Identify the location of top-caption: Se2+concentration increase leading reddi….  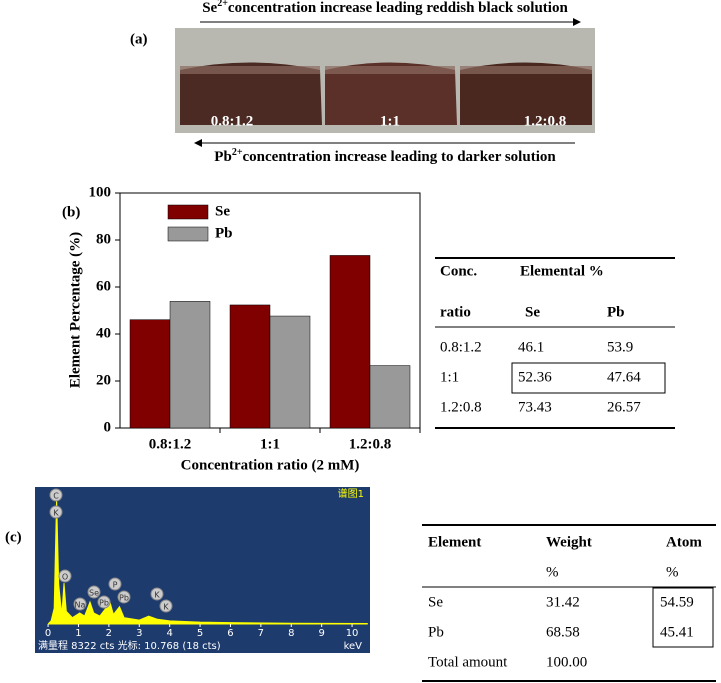
(385, 8).